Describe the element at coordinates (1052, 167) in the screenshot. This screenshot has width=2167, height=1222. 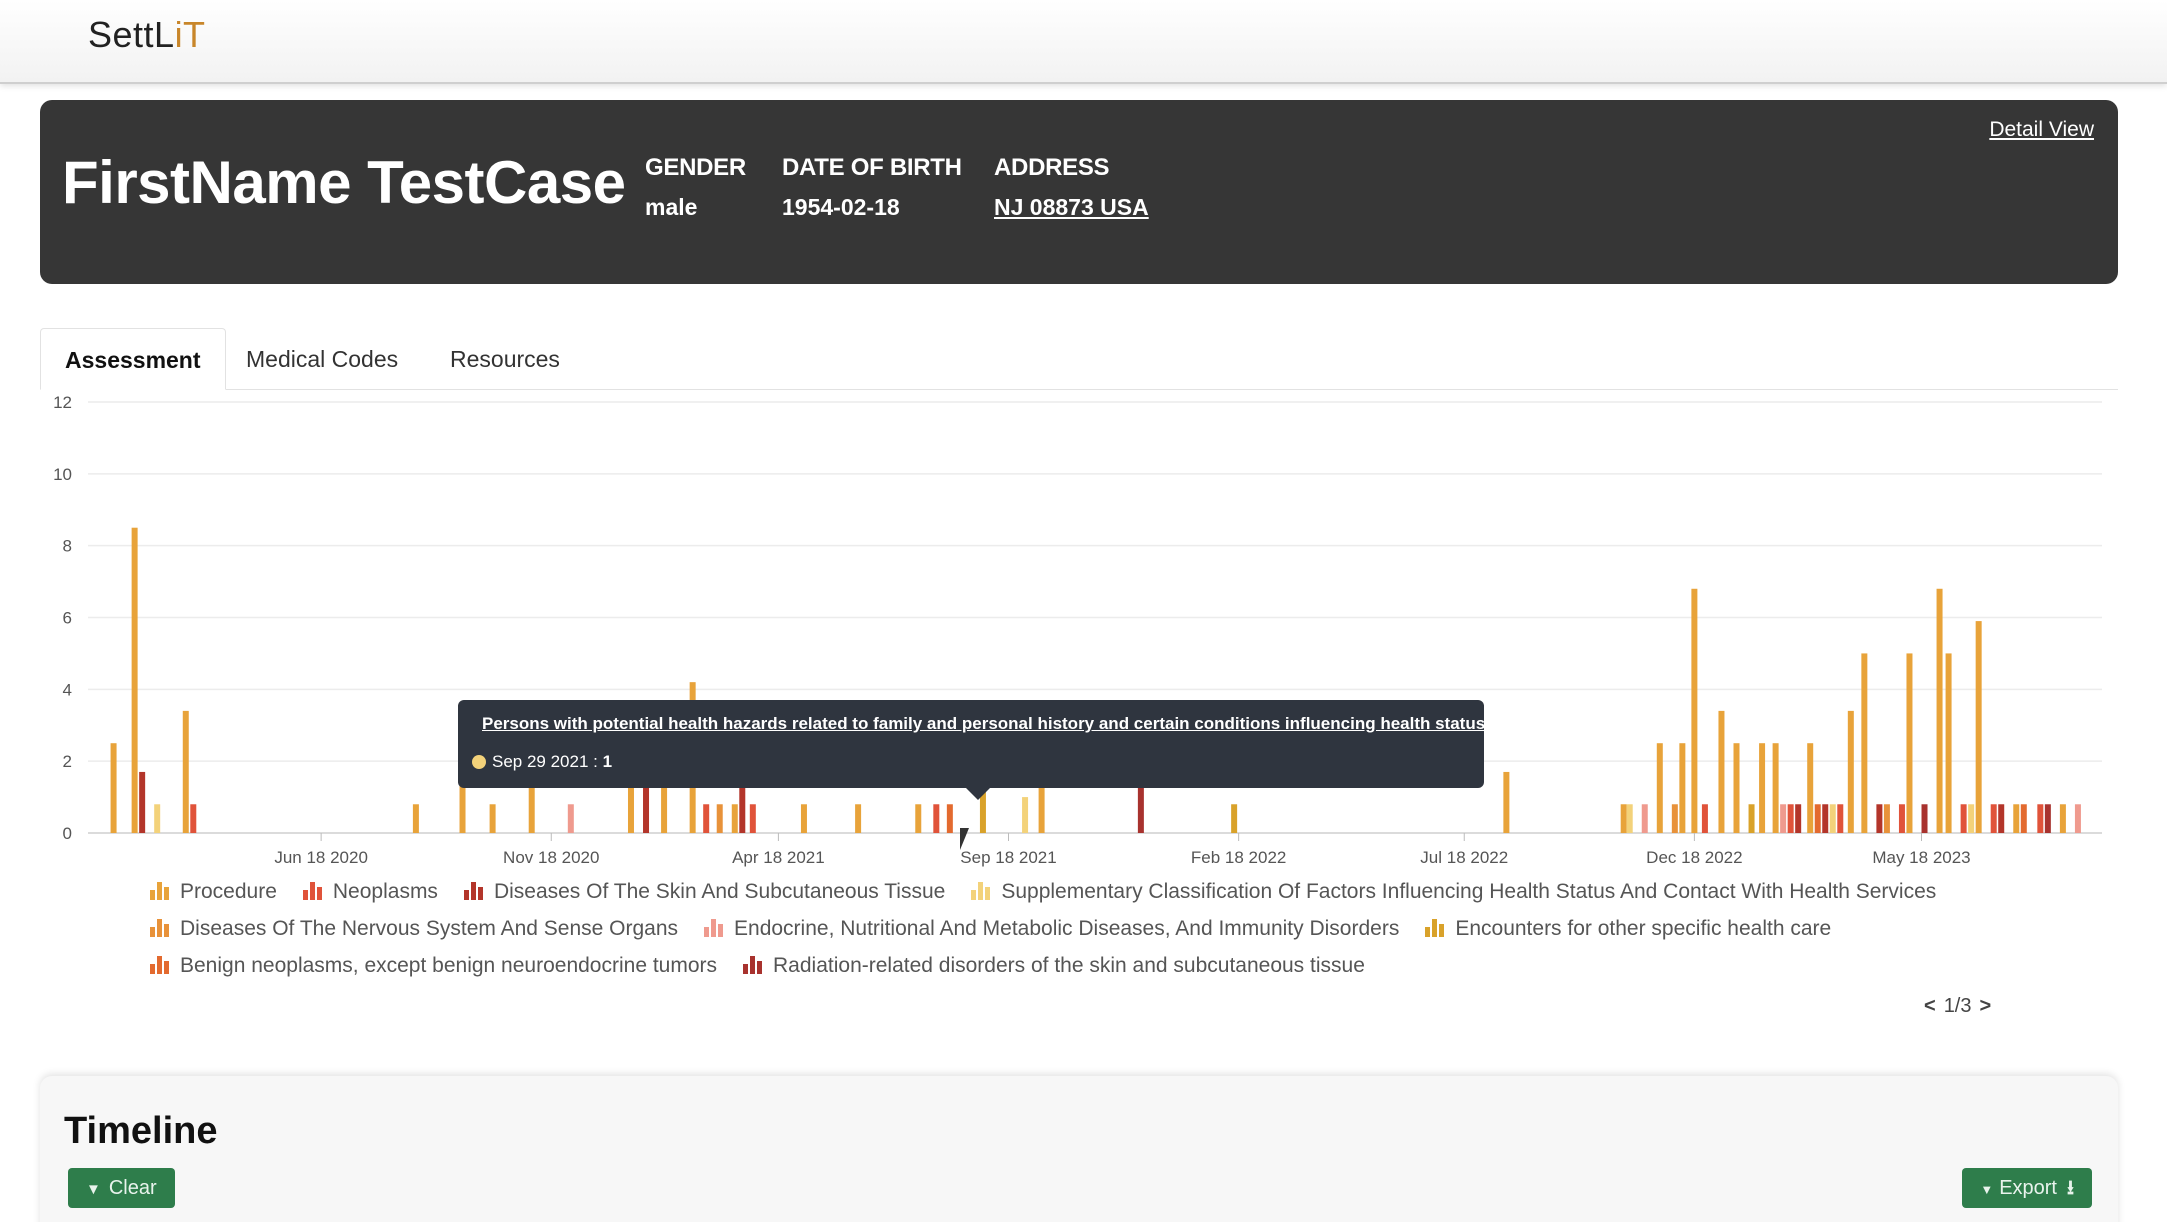
I see `address-label: ADDRESS` at that location.